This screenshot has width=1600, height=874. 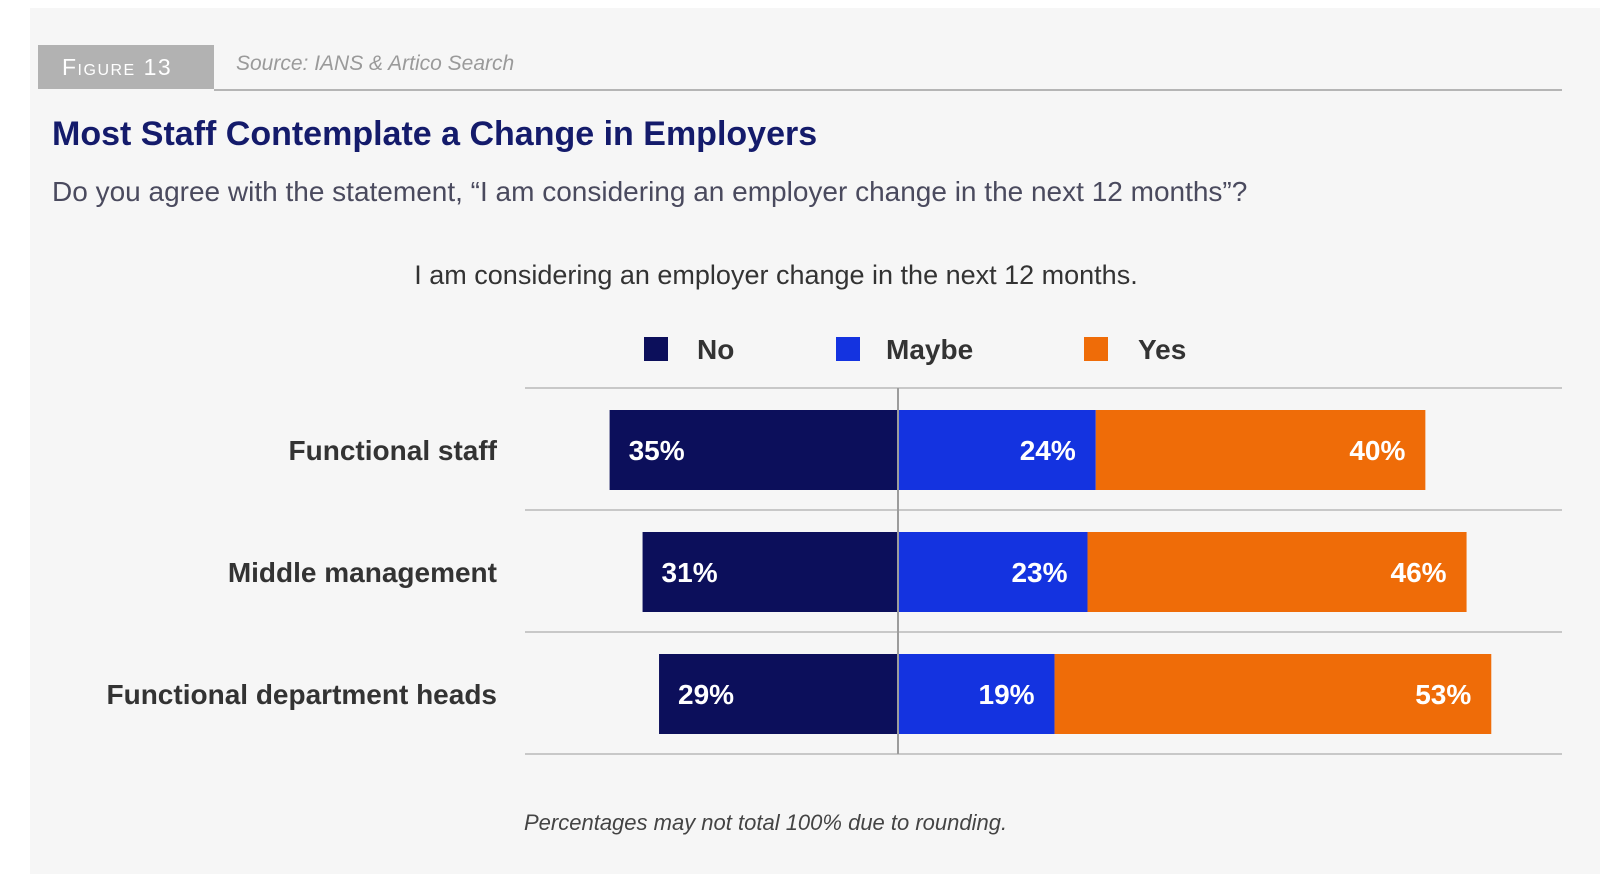 What do you see at coordinates (753, 450) in the screenshot?
I see `bar-no-functional-staff` at bounding box center [753, 450].